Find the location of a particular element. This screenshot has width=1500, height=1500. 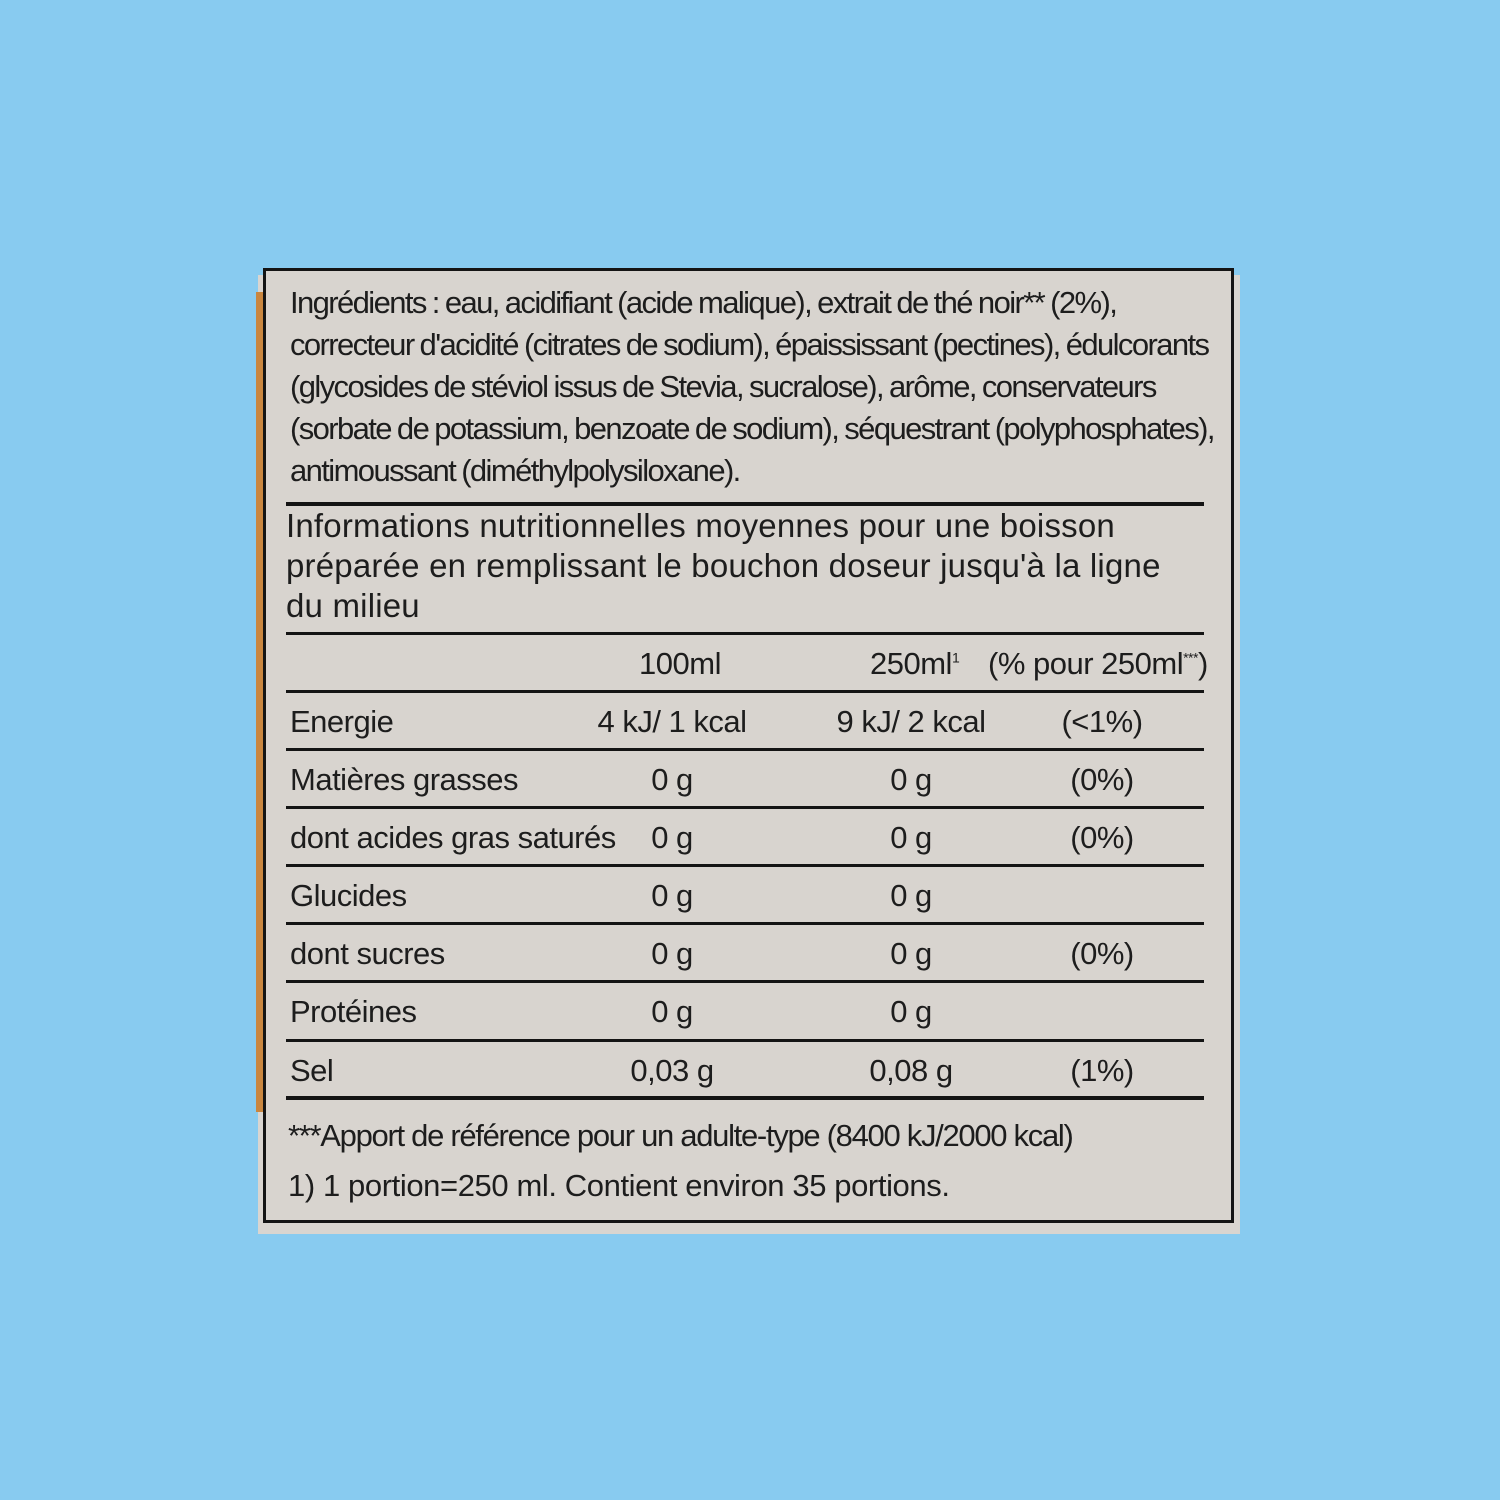

col-pct: (% pour 250ml***) is located at coordinates (1098, 664).